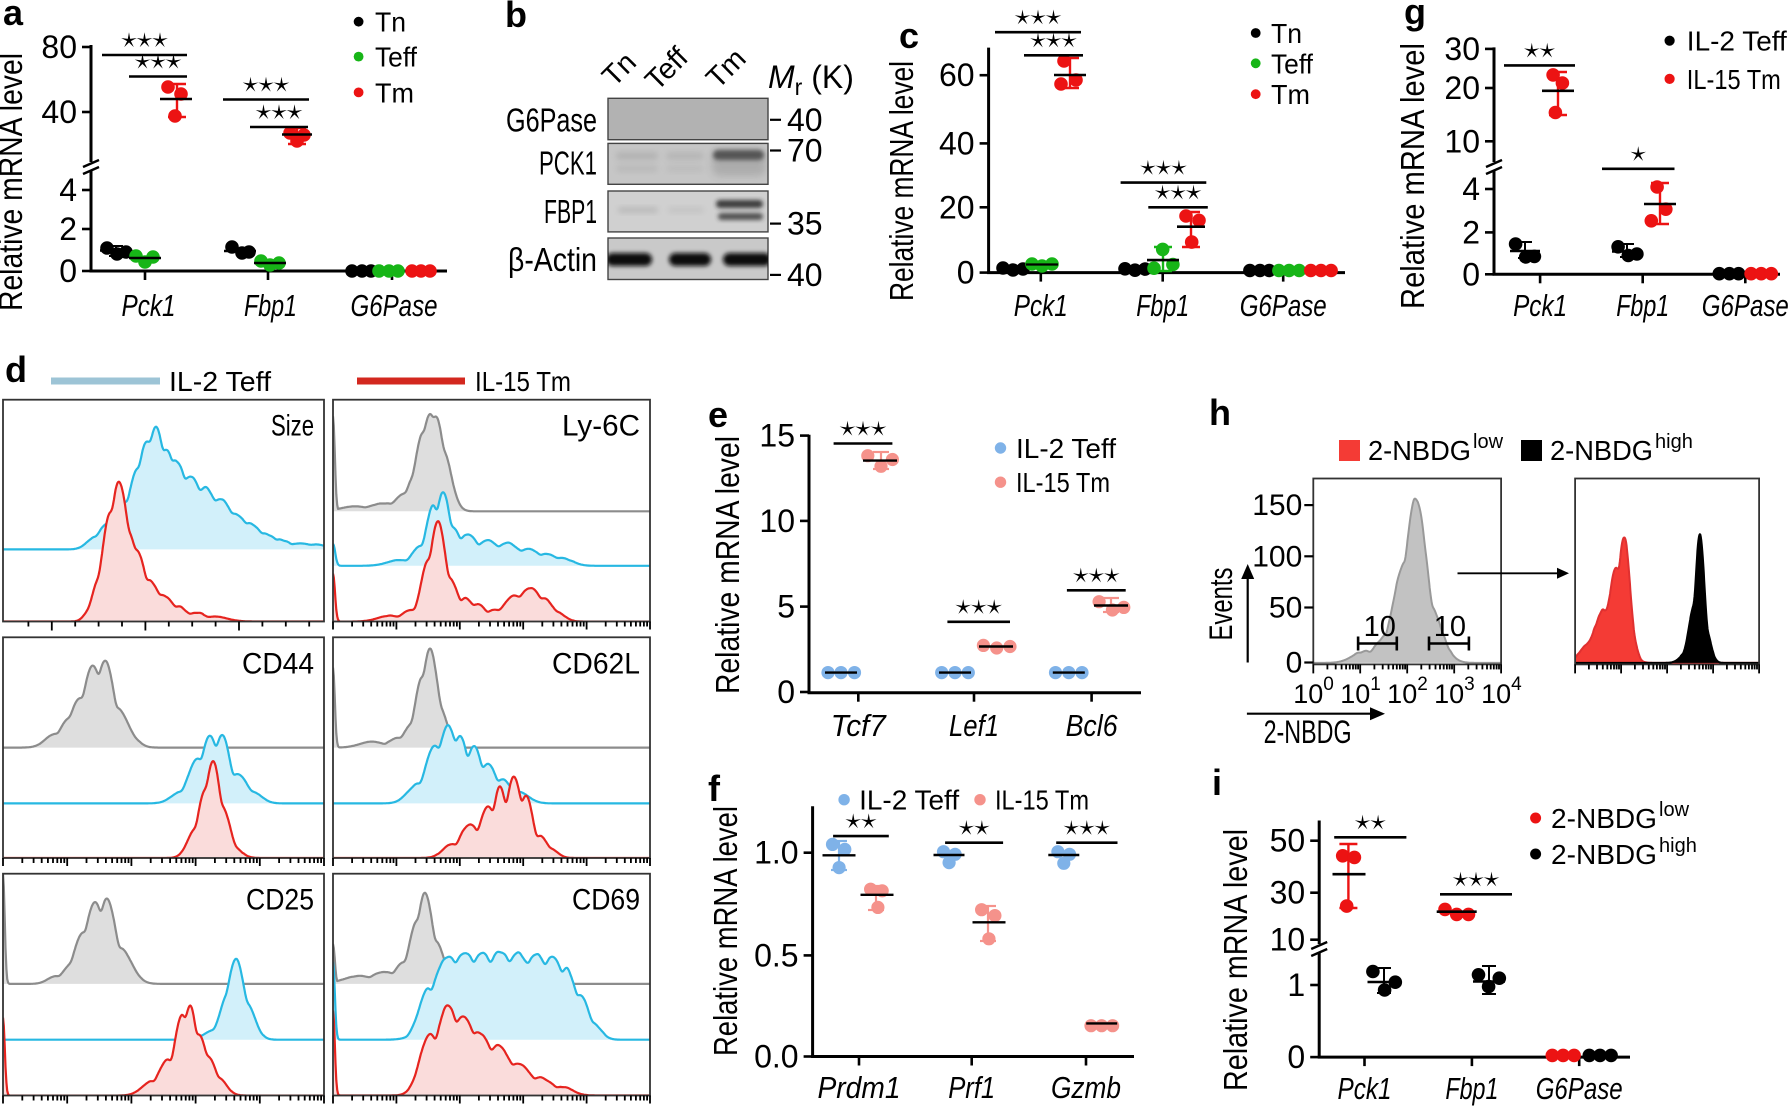  Describe the element at coordinates (596, 663) in the screenshot. I see `svg-text: CD62L` at that location.